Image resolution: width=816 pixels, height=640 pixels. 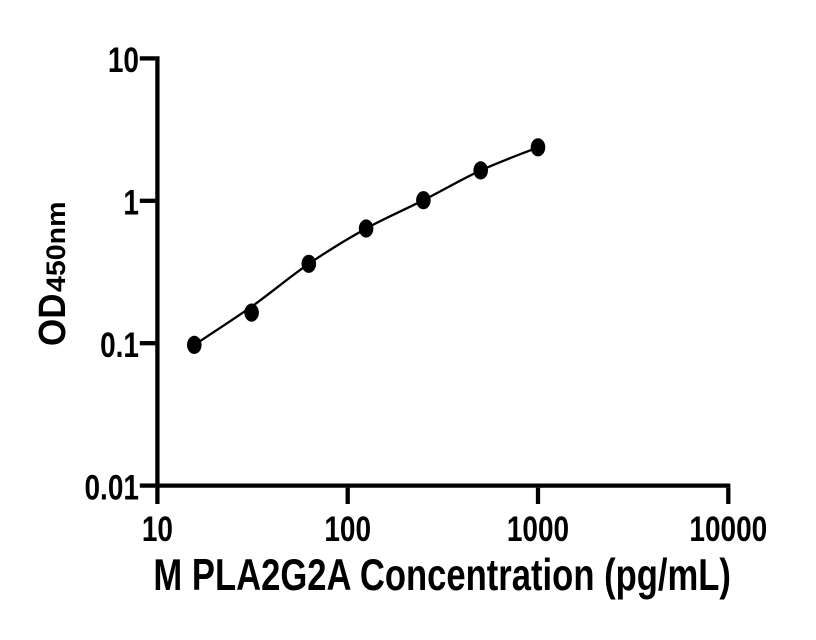 I want to click on svg-text: OD, so click(x=52, y=320).